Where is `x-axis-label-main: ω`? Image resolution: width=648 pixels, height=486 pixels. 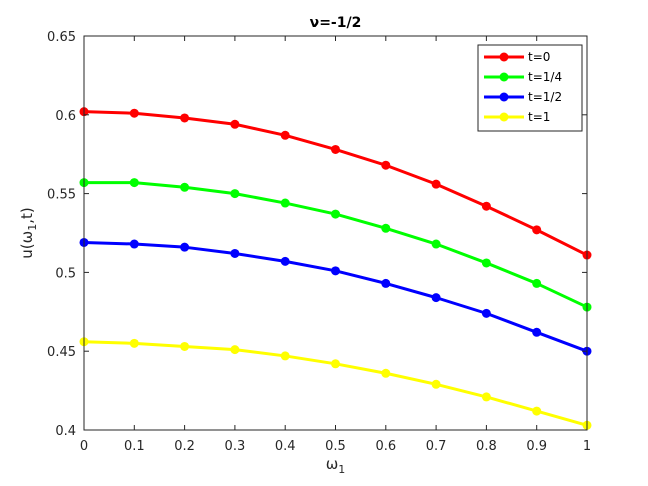
x-axis-label-main: ω is located at coordinates (332, 464).